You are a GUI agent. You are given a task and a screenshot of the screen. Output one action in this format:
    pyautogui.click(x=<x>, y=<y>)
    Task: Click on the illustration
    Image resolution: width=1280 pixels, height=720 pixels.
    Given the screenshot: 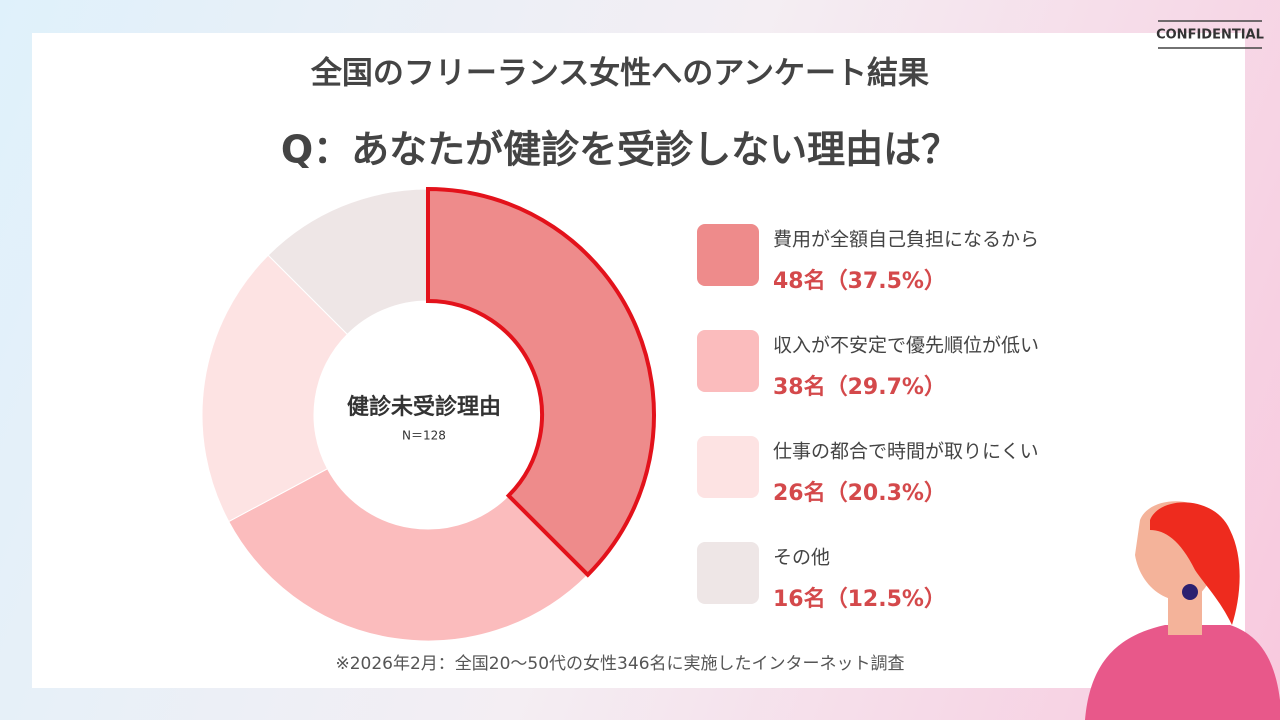 What is the action you would take?
    pyautogui.click(x=1182, y=610)
    